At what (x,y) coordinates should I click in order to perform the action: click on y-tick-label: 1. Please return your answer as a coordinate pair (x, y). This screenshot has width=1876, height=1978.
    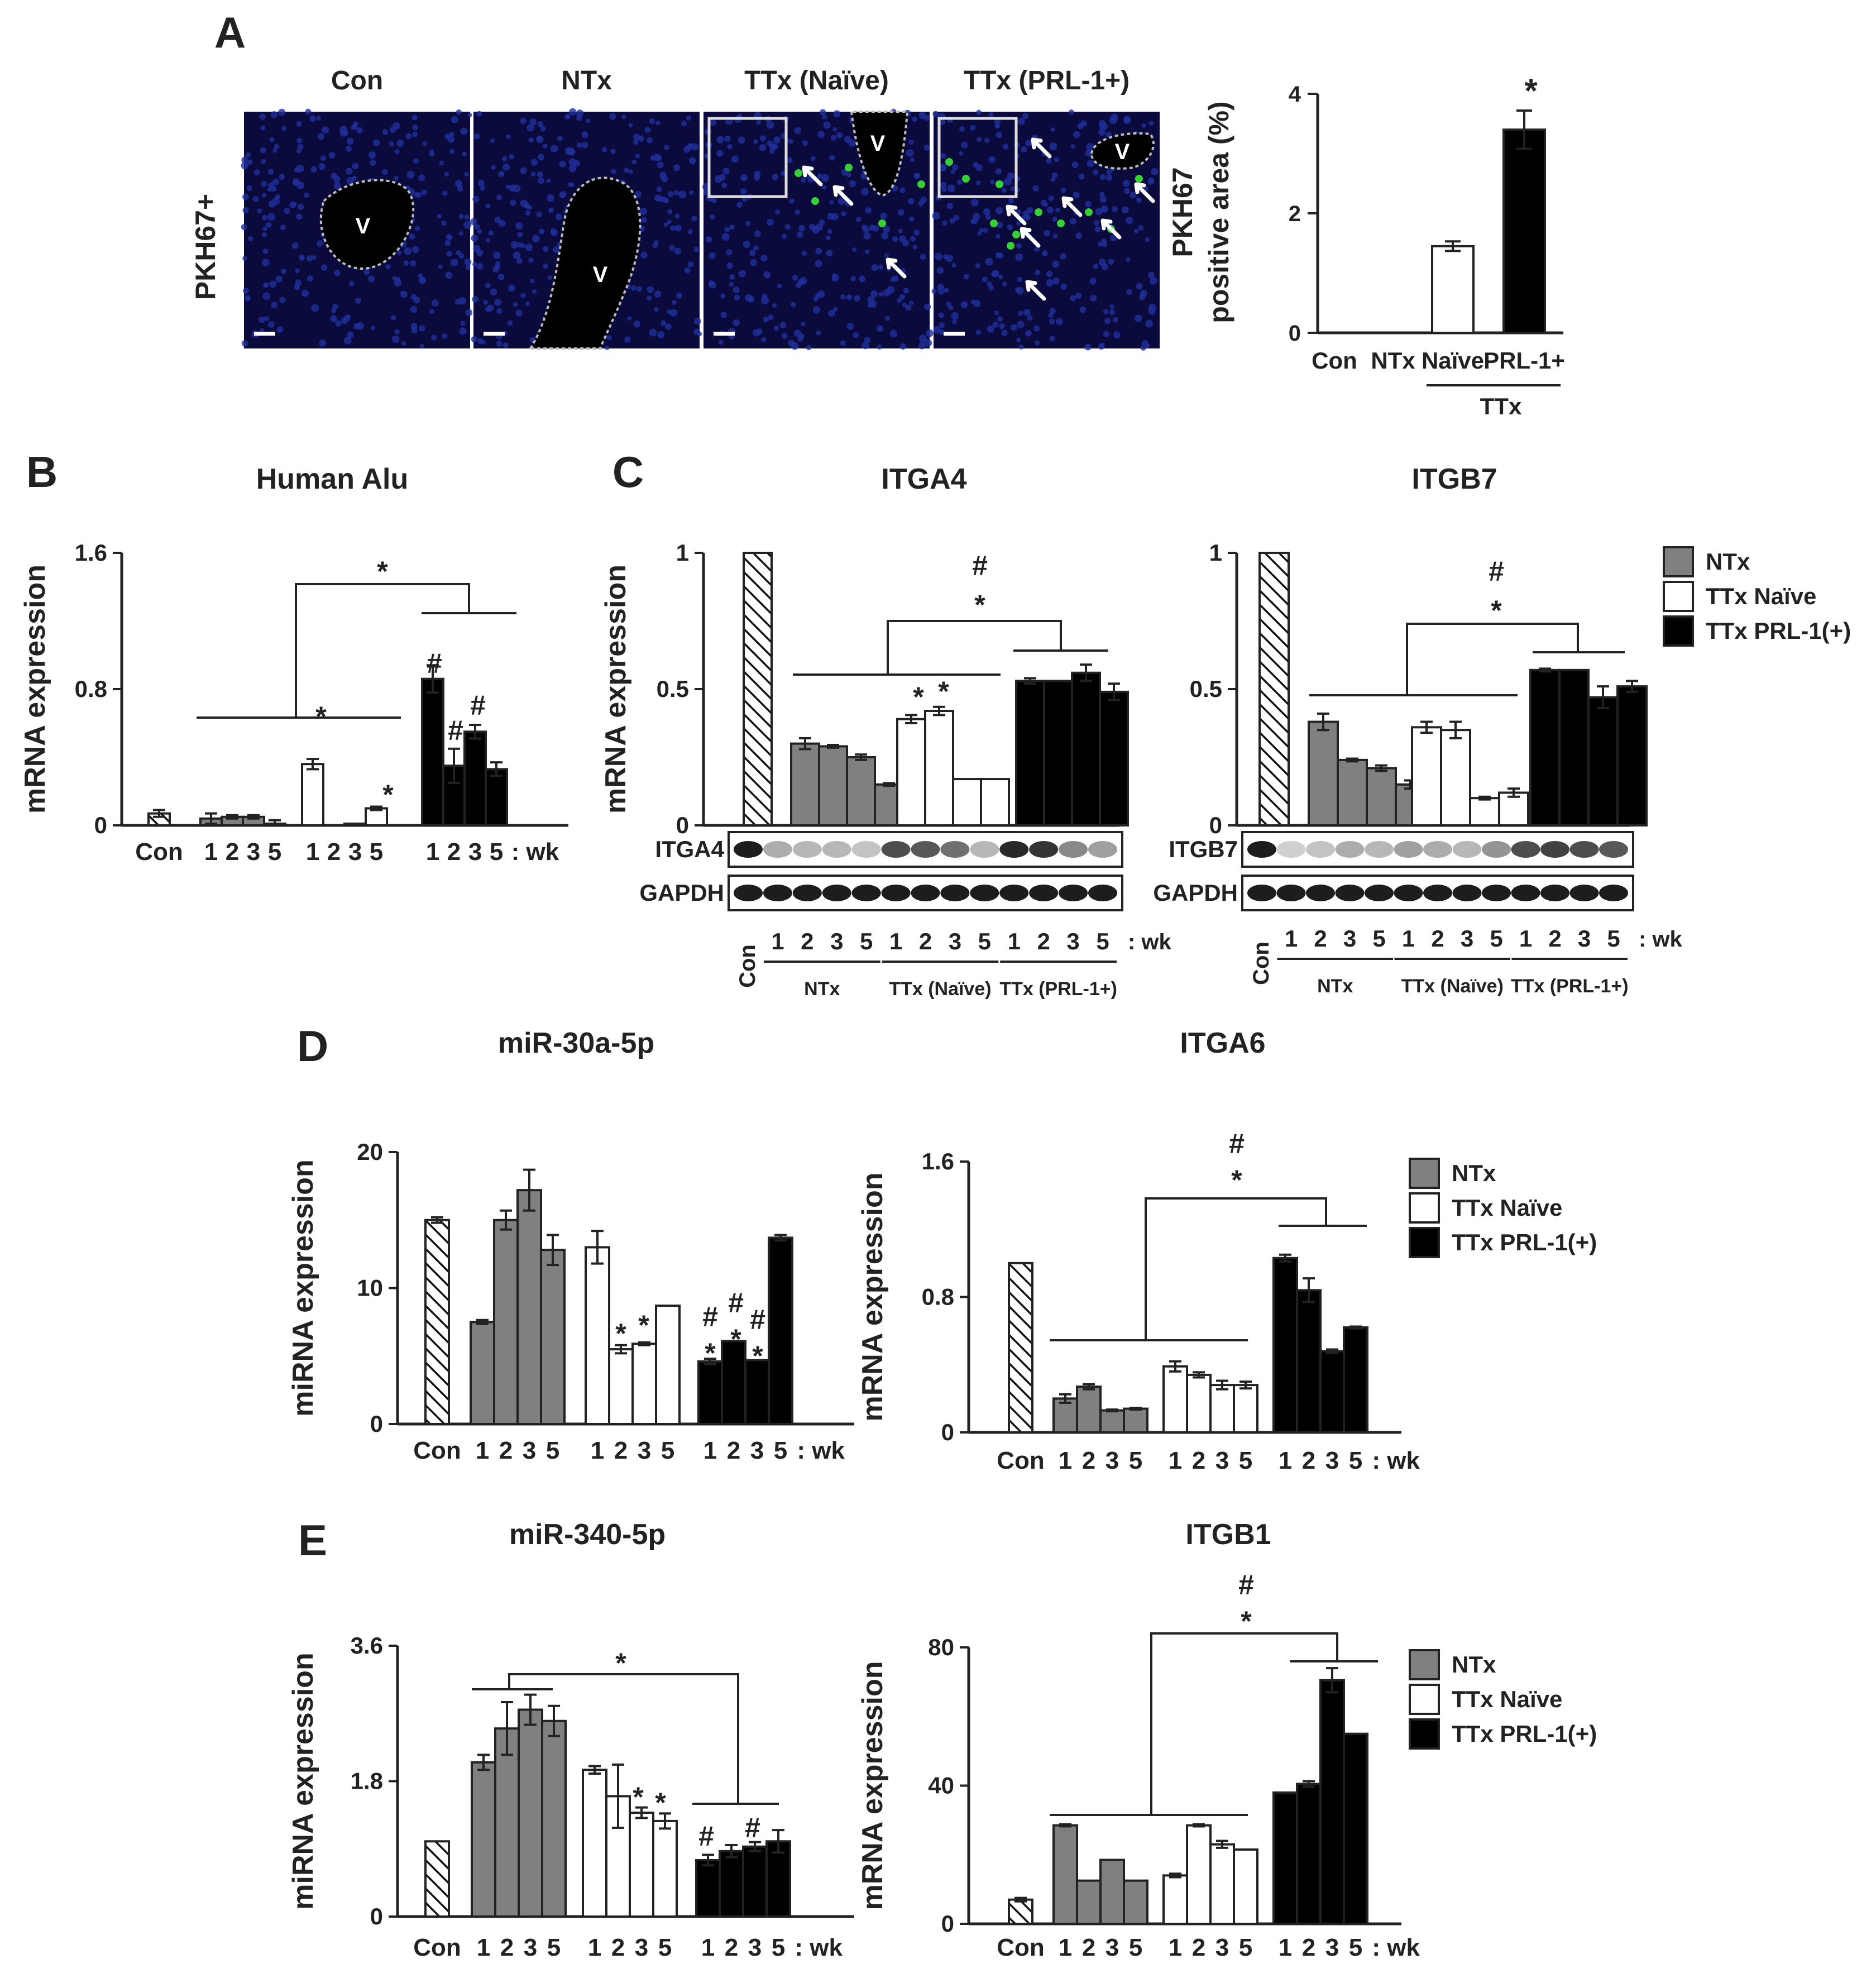
    Looking at the image, I should click on (1215, 552).